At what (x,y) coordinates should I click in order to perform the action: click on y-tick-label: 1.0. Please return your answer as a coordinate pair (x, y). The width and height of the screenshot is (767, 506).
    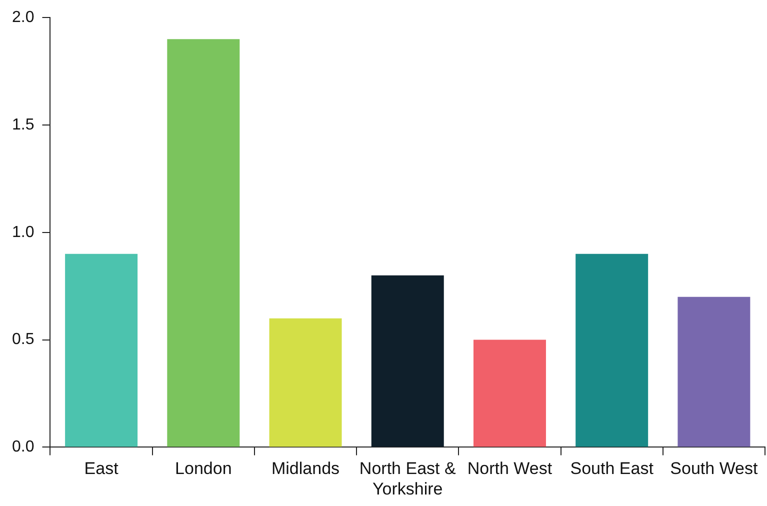
    Looking at the image, I should click on (23, 232).